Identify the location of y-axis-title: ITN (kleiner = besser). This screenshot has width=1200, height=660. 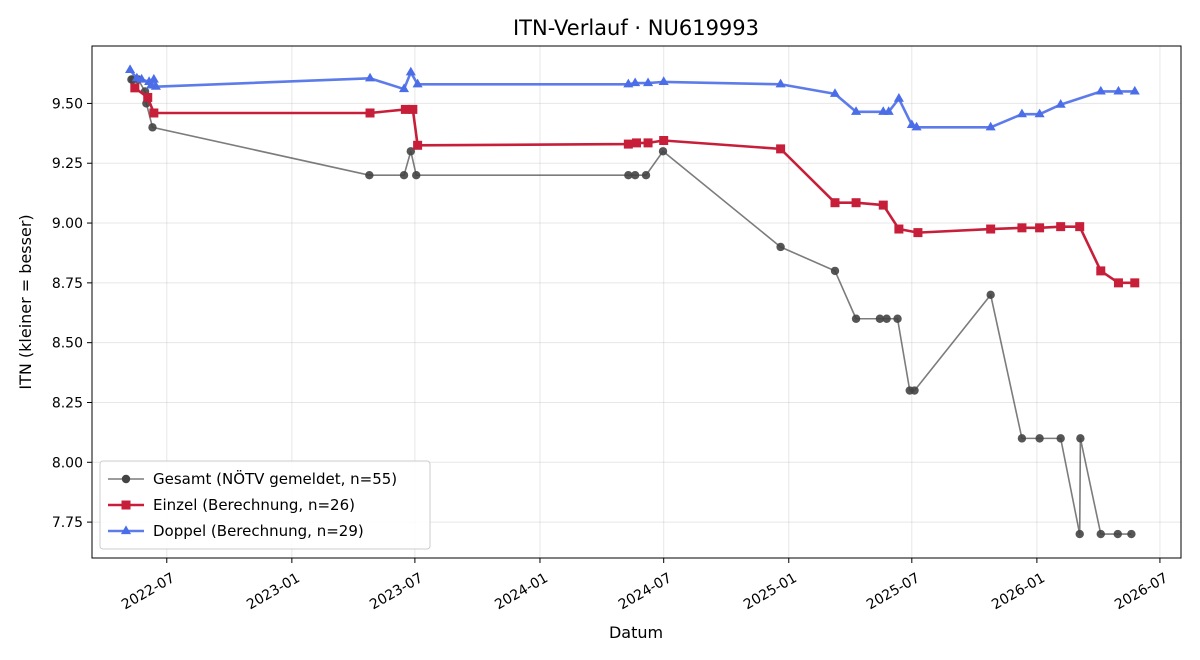
(25, 301).